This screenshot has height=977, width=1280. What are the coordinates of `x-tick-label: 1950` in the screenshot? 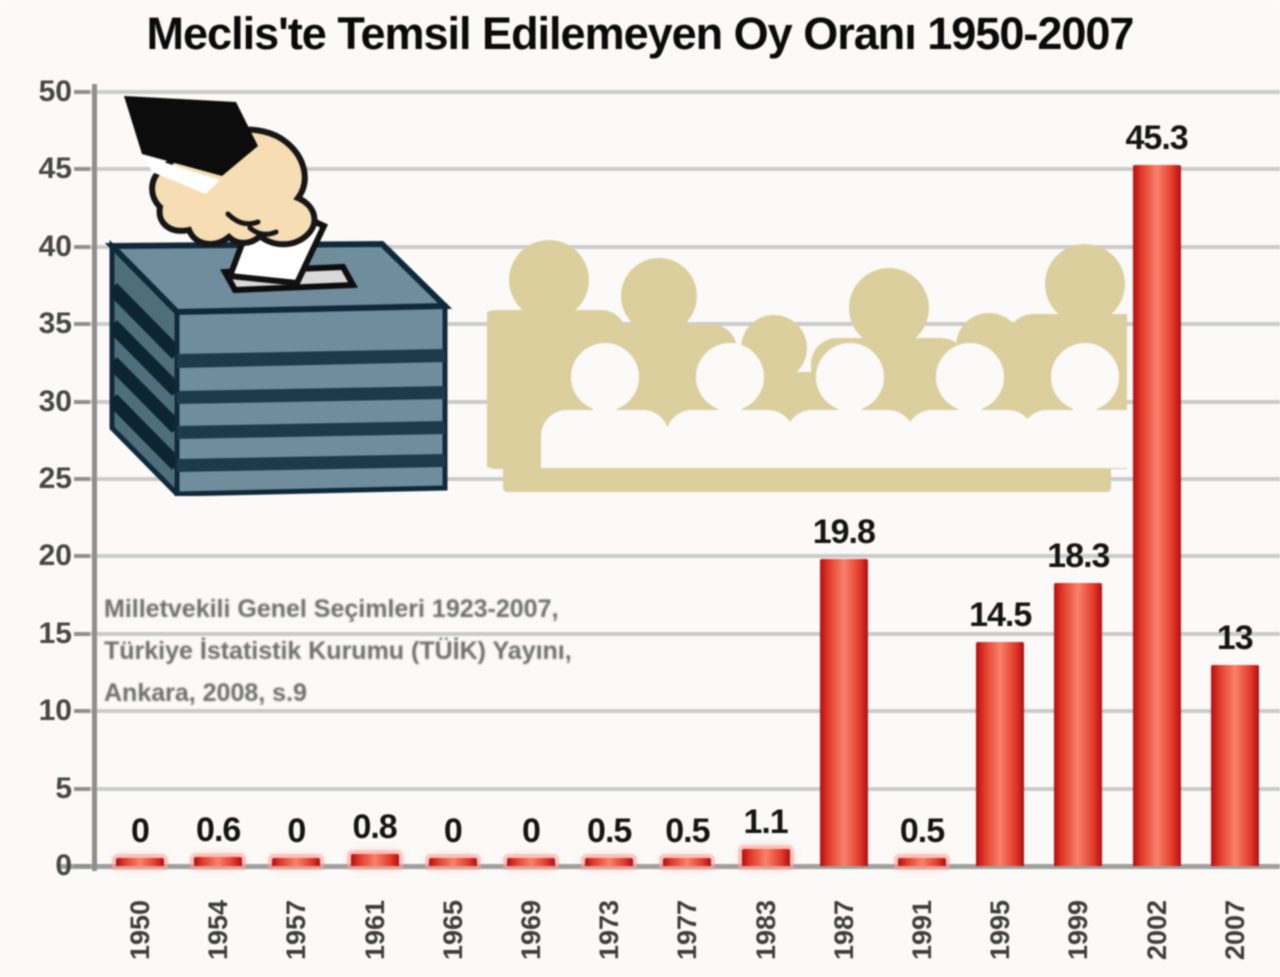 It's located at (140, 930).